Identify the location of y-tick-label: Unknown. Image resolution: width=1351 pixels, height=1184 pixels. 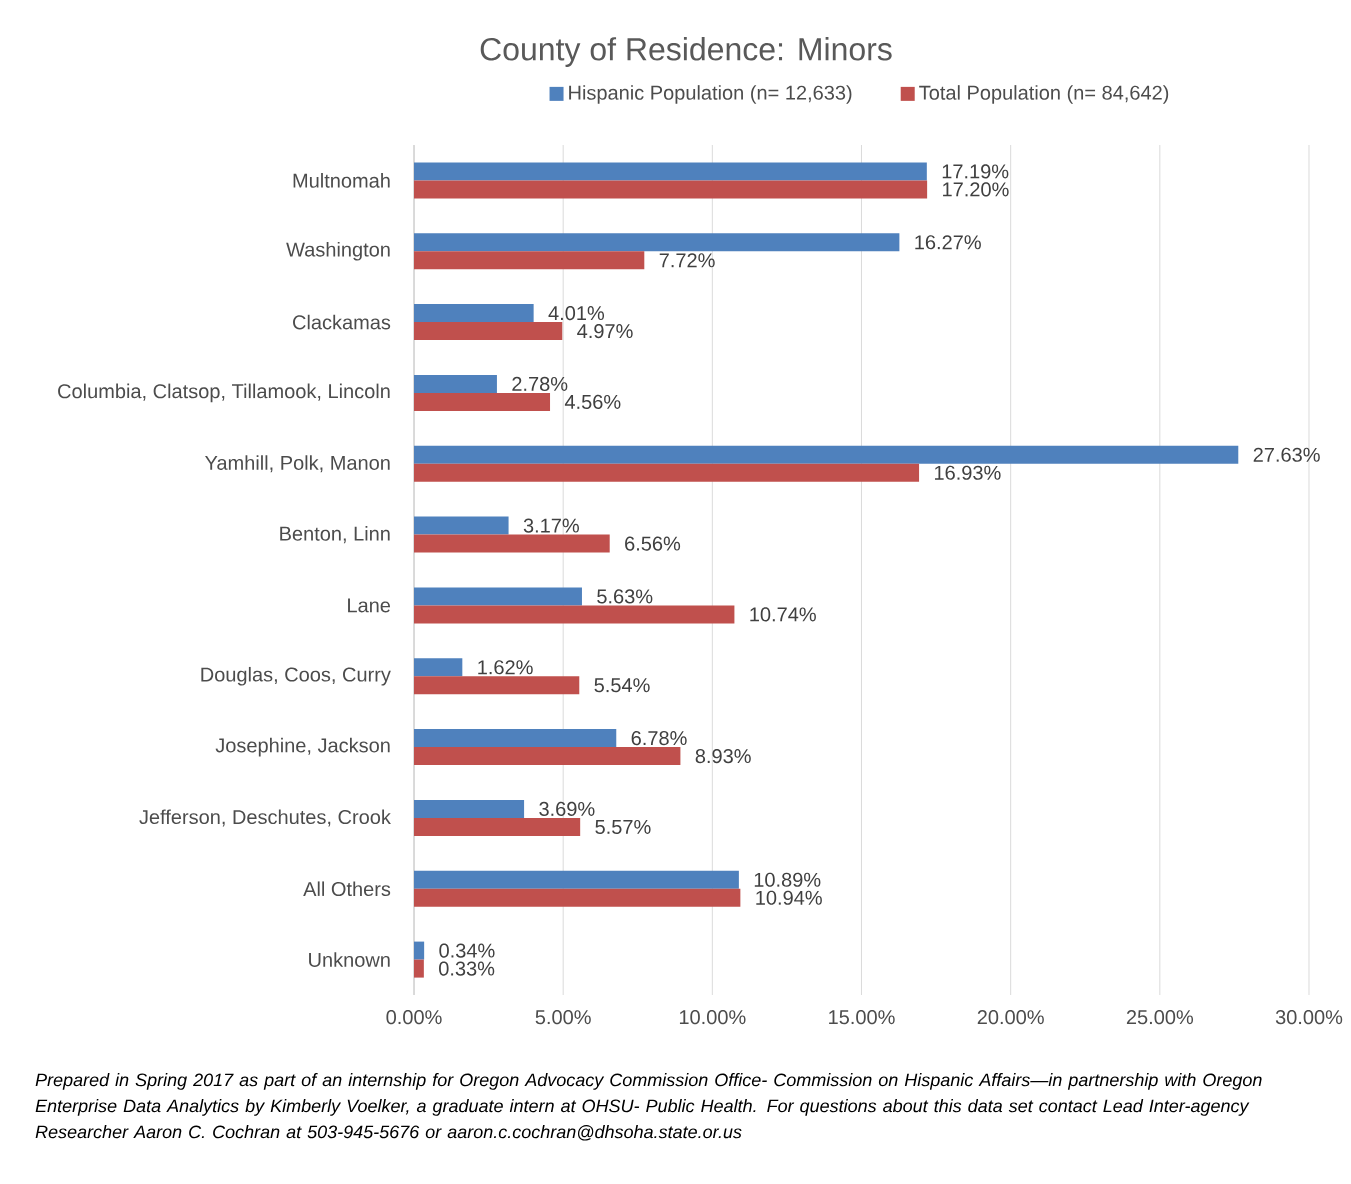
(349, 959).